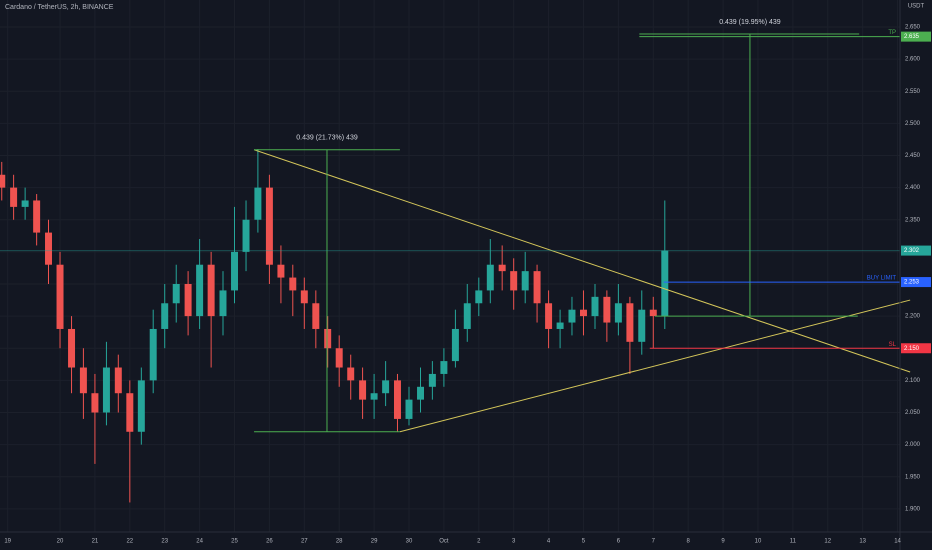  What do you see at coordinates (913, 28) in the screenshot?
I see `y-tick-label: 2.650` at bounding box center [913, 28].